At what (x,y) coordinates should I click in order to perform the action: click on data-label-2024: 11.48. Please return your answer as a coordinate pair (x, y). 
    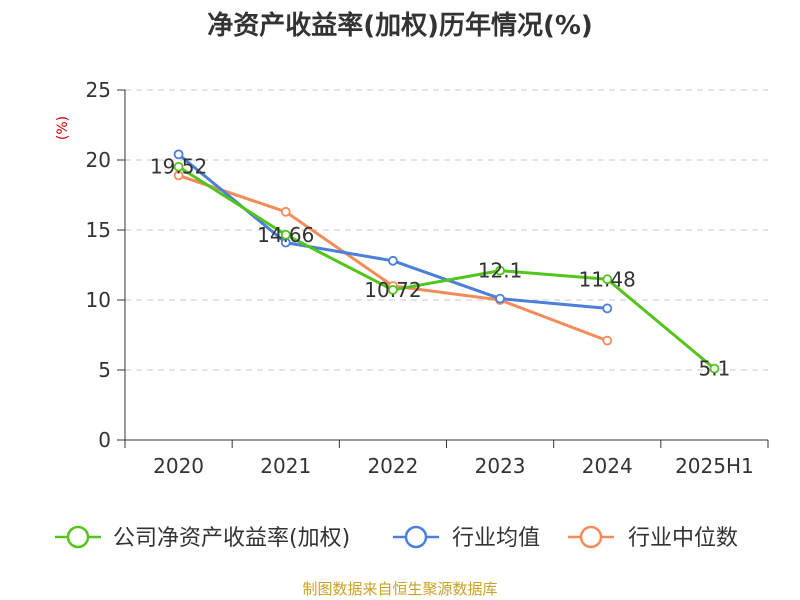
    Looking at the image, I should click on (607, 279).